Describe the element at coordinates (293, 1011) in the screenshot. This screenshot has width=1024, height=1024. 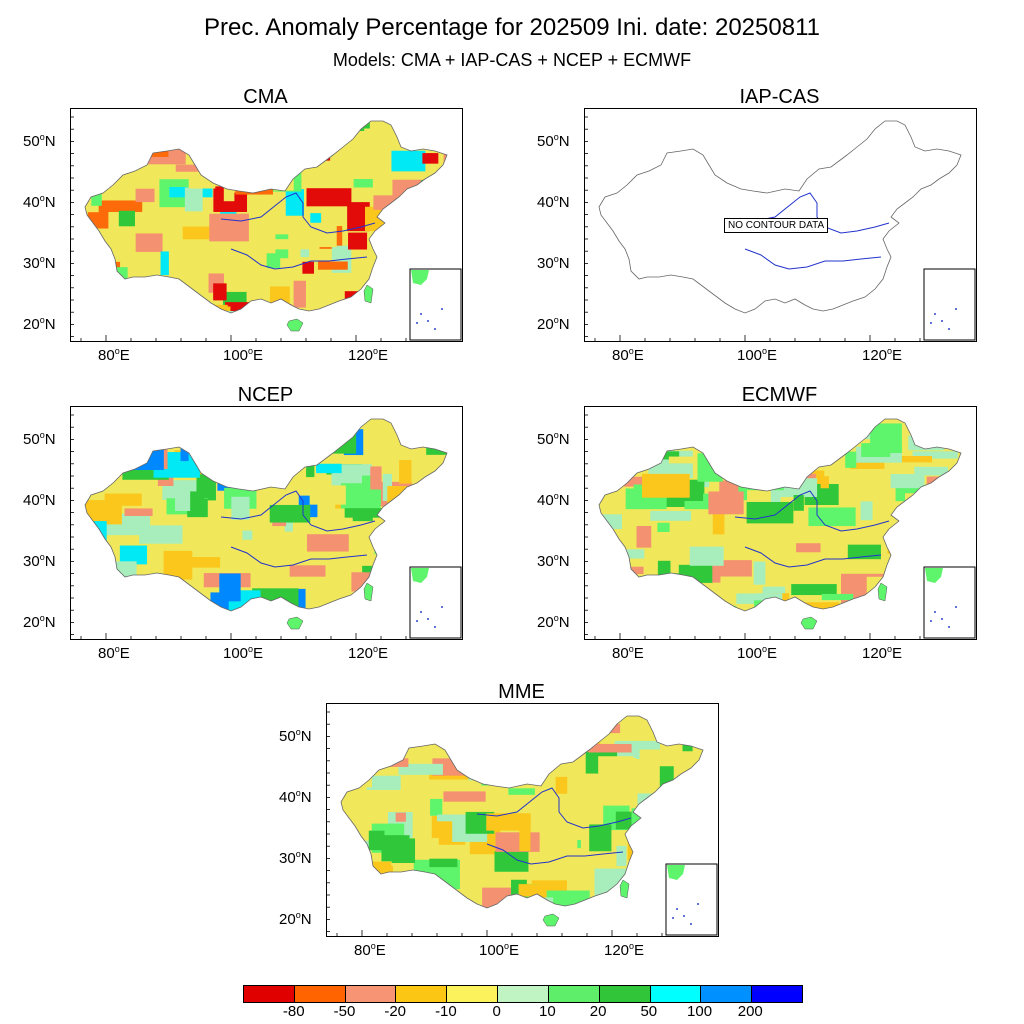
I see `colorbar-label: -80` at that location.